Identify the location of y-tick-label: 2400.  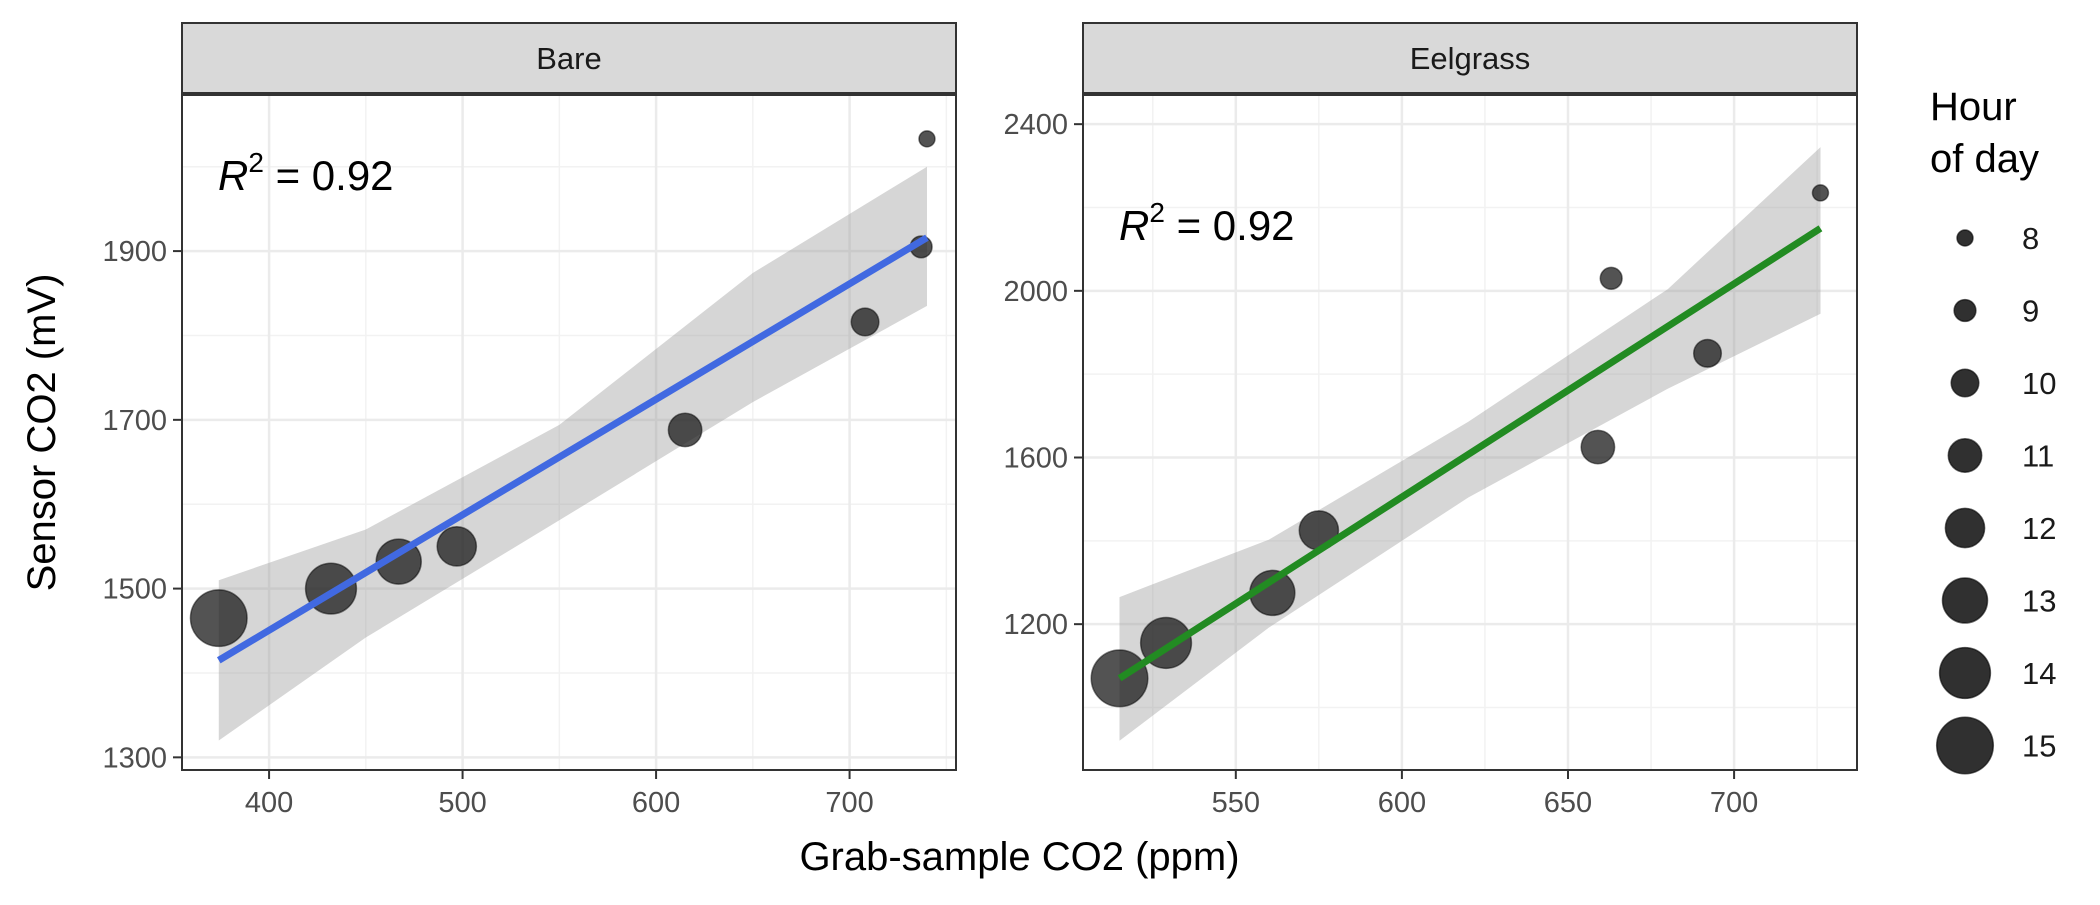
(1035, 125).